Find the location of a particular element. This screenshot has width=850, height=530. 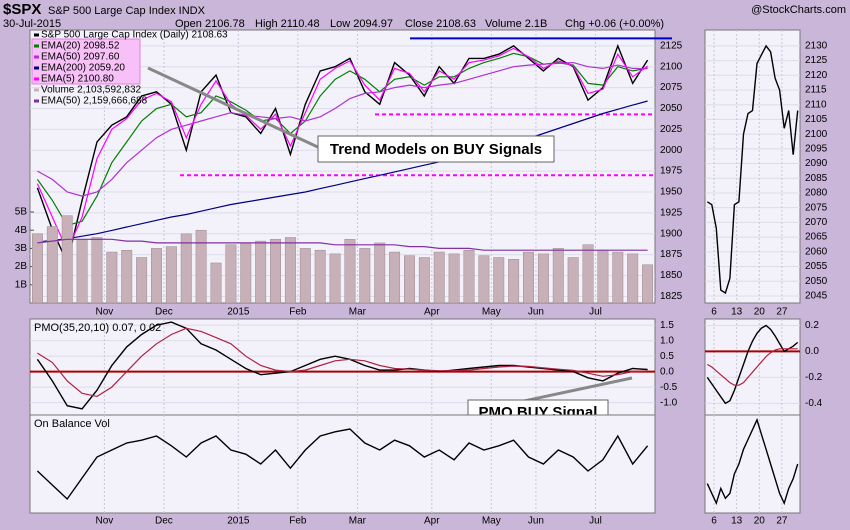

y-tick-label: 2045 is located at coordinates (816, 296).